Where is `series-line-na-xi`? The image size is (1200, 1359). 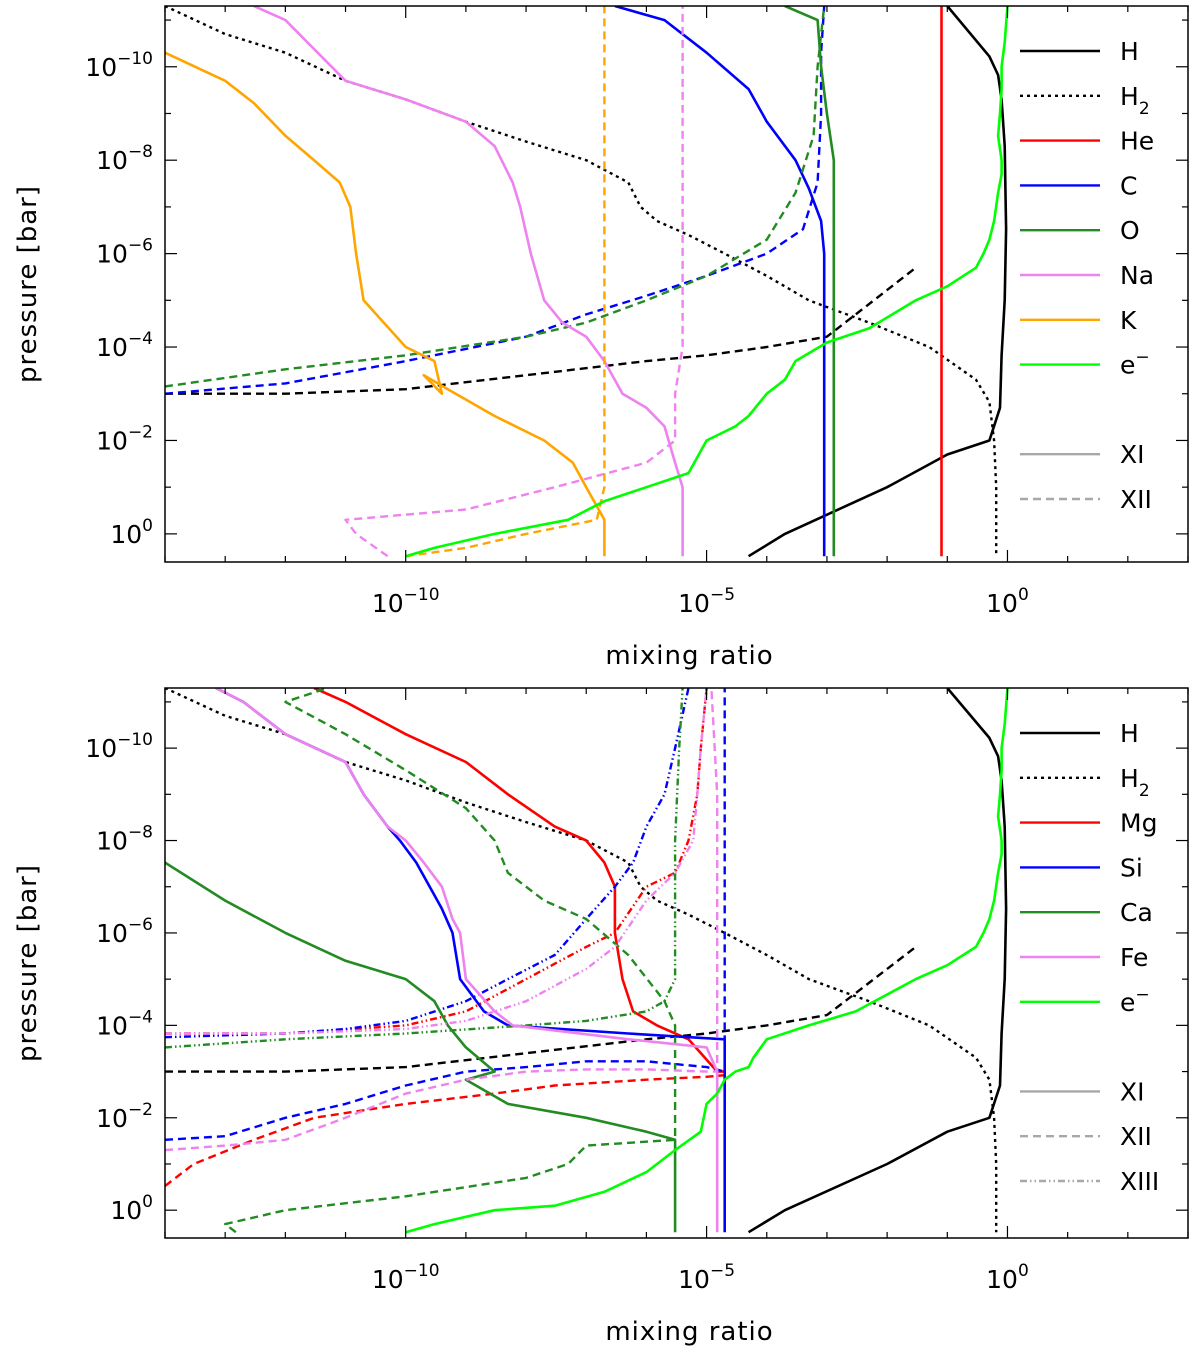
series-line-na-xi is located at coordinates (468, 281).